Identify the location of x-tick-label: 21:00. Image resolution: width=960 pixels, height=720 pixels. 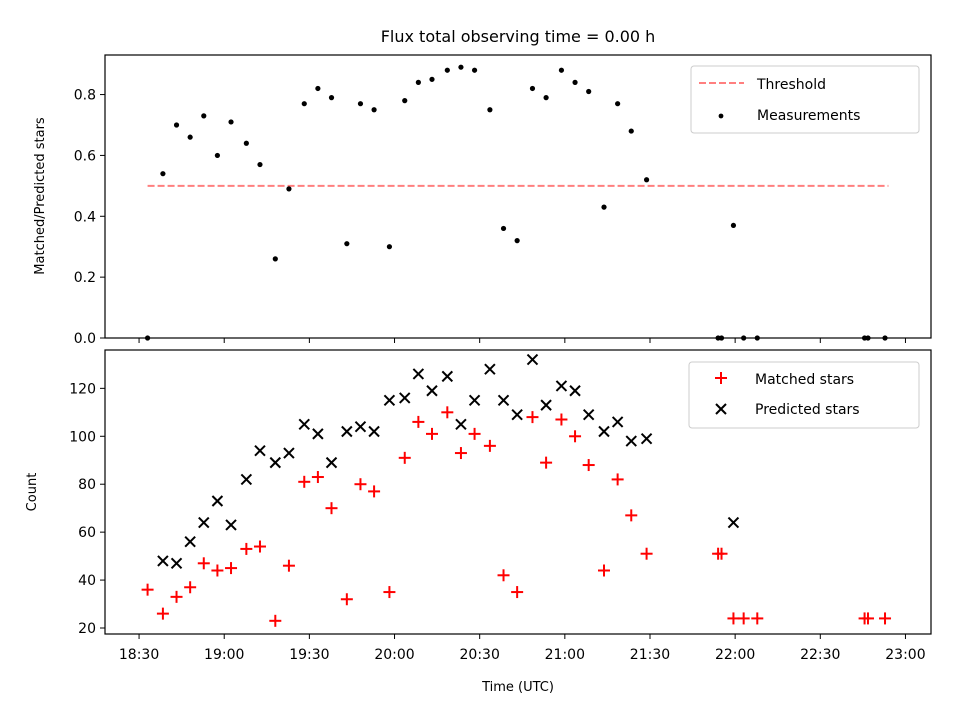
(565, 655).